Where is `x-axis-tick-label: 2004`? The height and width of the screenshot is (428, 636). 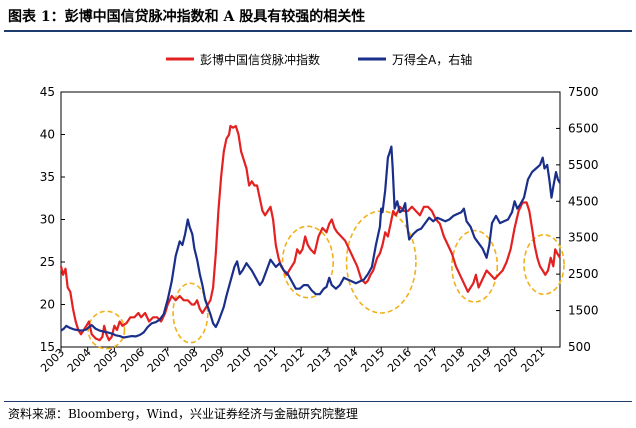 x-axis-tick-label: 2004 is located at coordinates (79, 360).